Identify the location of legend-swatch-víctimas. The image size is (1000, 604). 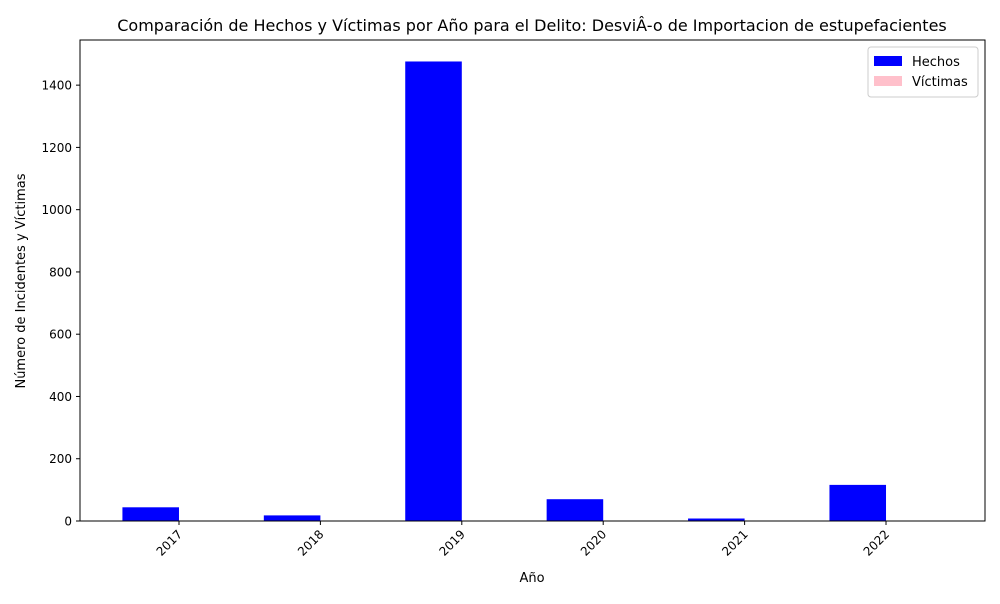
(888, 81).